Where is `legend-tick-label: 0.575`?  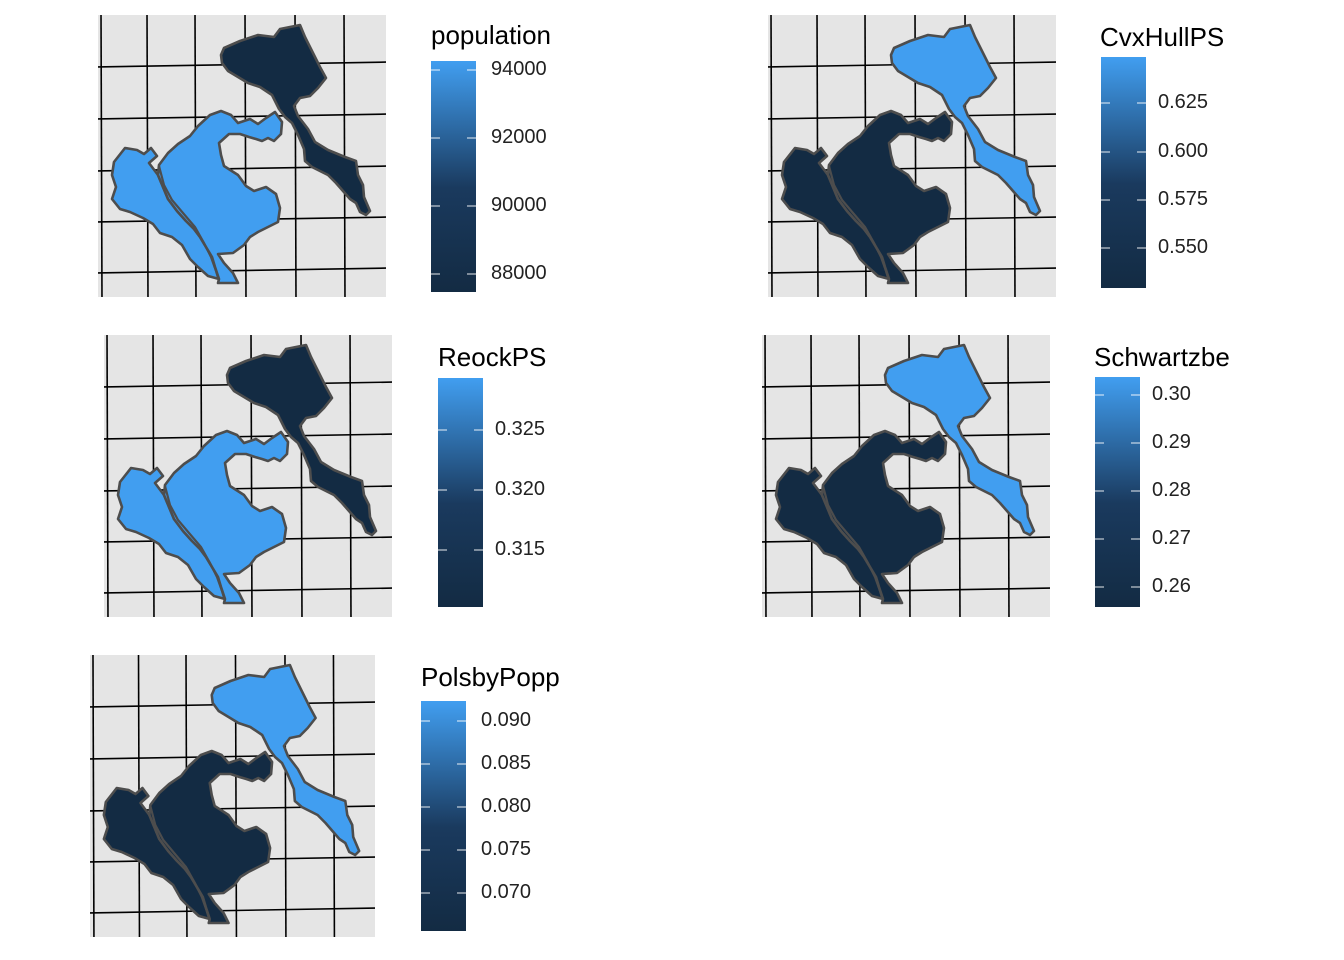
legend-tick-label: 0.575 is located at coordinates (1183, 199).